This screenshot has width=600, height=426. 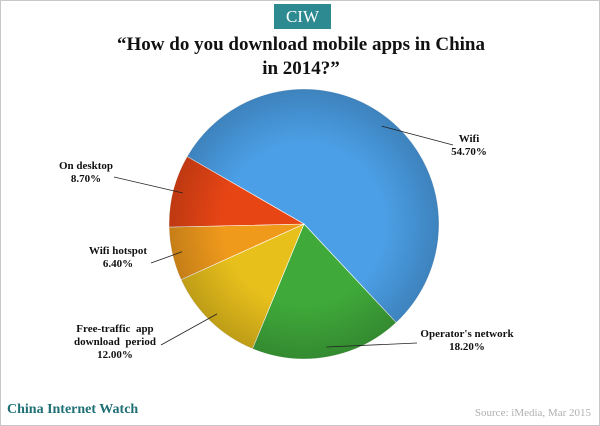 What do you see at coordinates (467, 340) in the screenshot?
I see `slice-label-operator-s-network: Operator's network 18.20%` at bounding box center [467, 340].